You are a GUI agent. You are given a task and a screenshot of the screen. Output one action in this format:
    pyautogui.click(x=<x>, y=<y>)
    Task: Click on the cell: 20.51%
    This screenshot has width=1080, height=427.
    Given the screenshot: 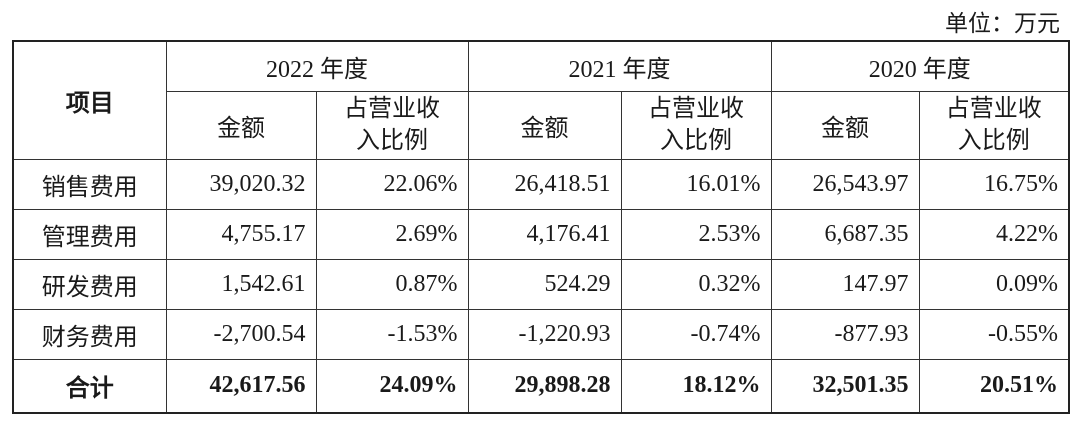 What is the action you would take?
    pyautogui.click(x=994, y=385)
    